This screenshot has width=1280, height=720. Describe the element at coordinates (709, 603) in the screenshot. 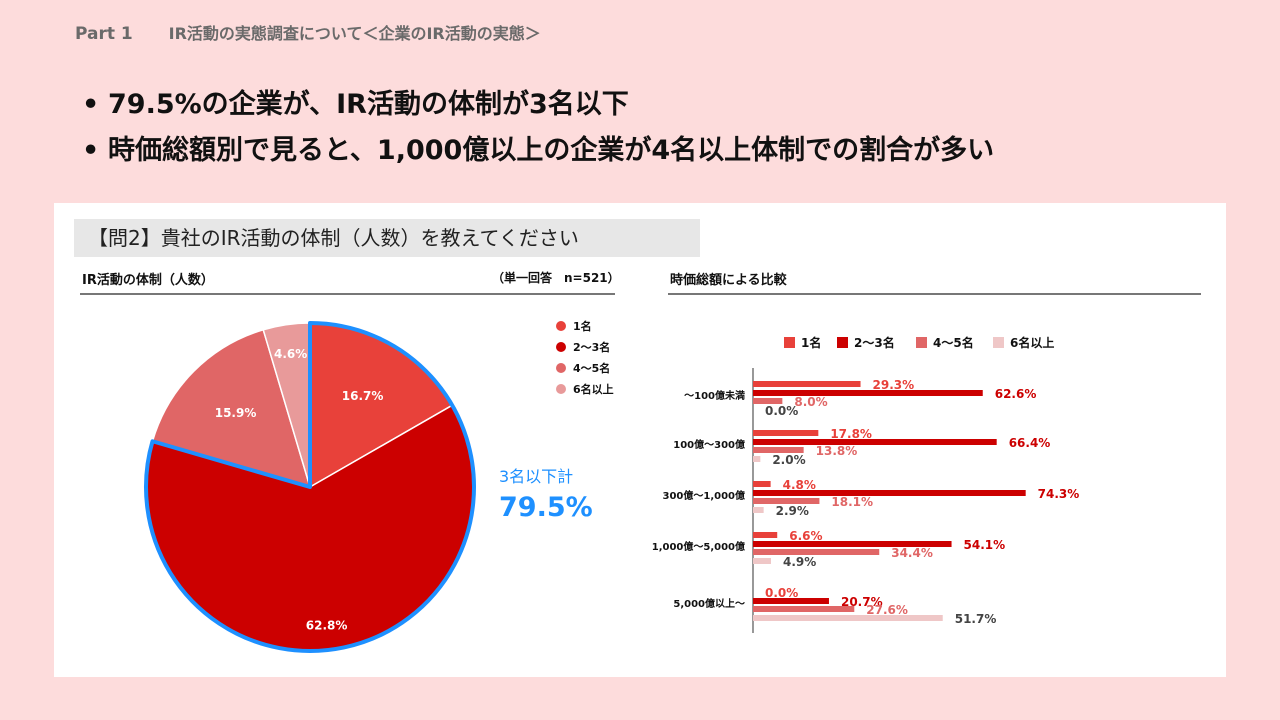

I see `category-tick-label: 5,000億以上〜` at that location.